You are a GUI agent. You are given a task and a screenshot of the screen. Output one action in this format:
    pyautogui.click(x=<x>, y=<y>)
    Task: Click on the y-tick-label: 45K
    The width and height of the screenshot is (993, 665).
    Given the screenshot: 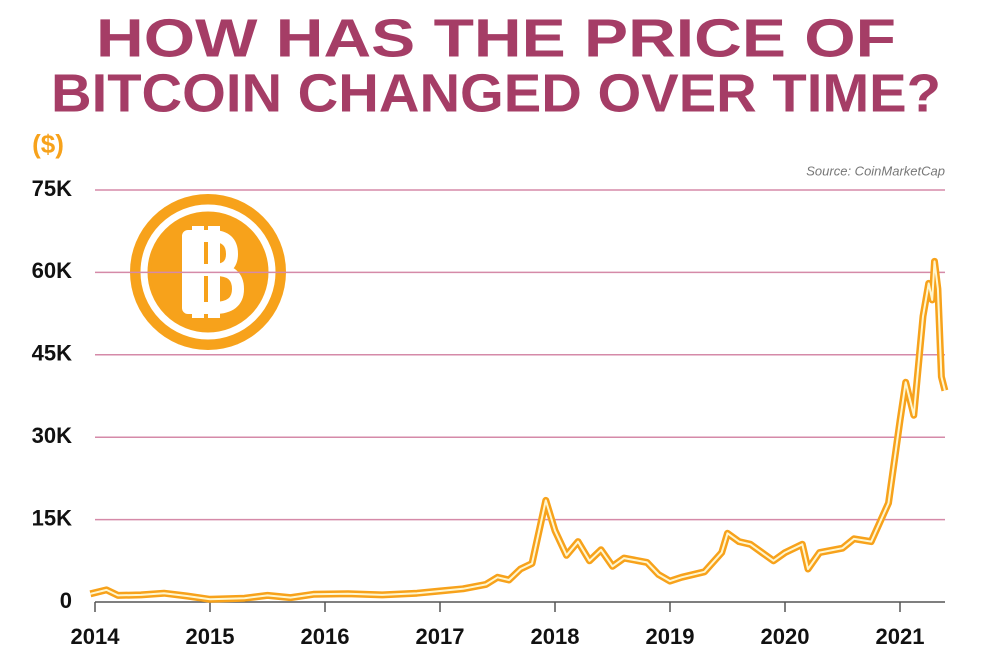 What is the action you would take?
    pyautogui.click(x=52, y=353)
    